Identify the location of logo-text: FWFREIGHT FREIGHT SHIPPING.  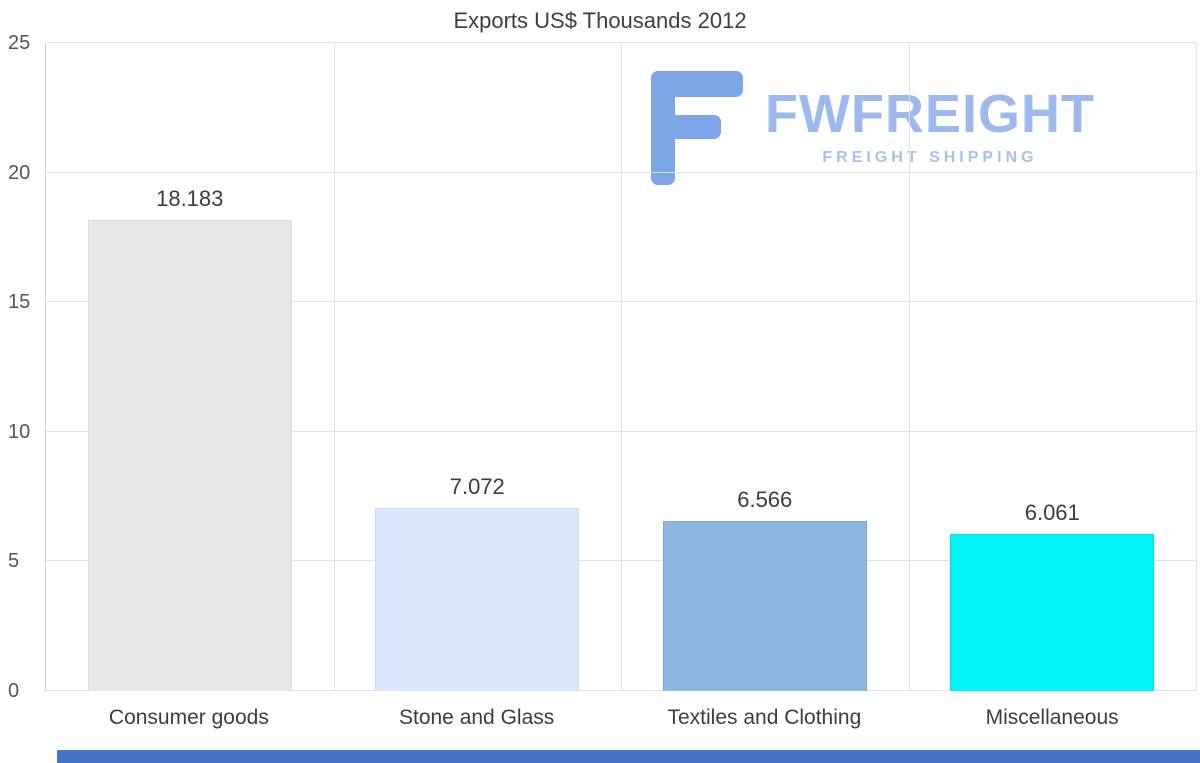
(930, 119).